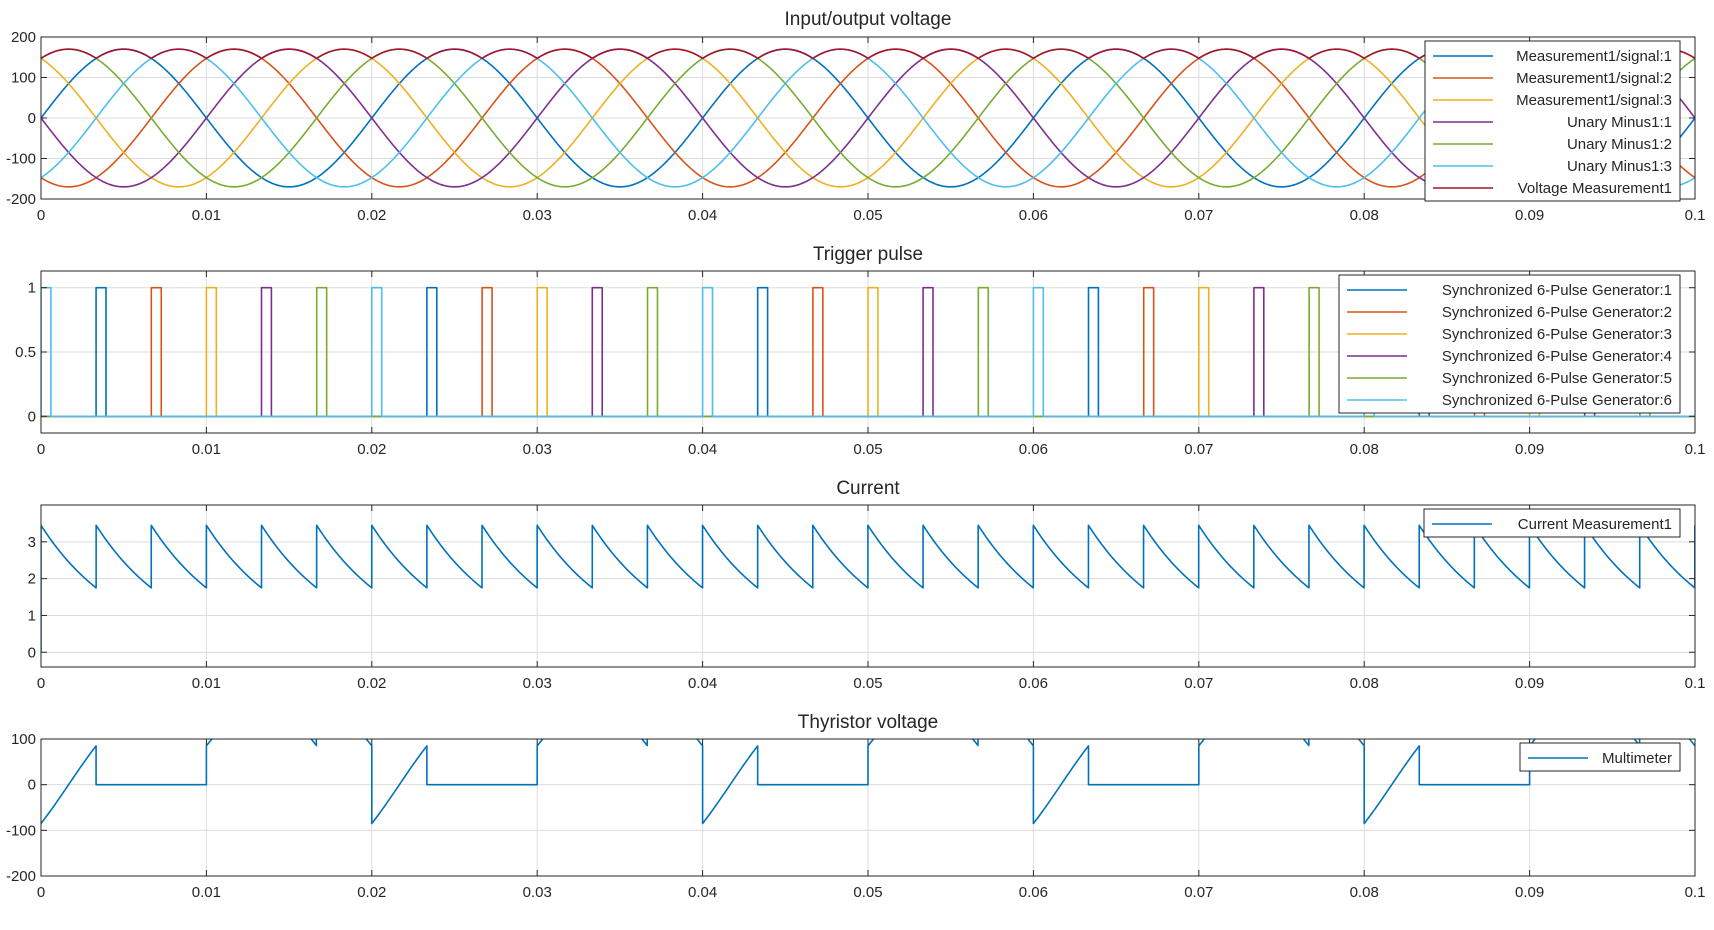 The image size is (1714, 930). What do you see at coordinates (1557, 356) in the screenshot?
I see `legend-label: Synchronized 6-Pulse Generator:4` at bounding box center [1557, 356].